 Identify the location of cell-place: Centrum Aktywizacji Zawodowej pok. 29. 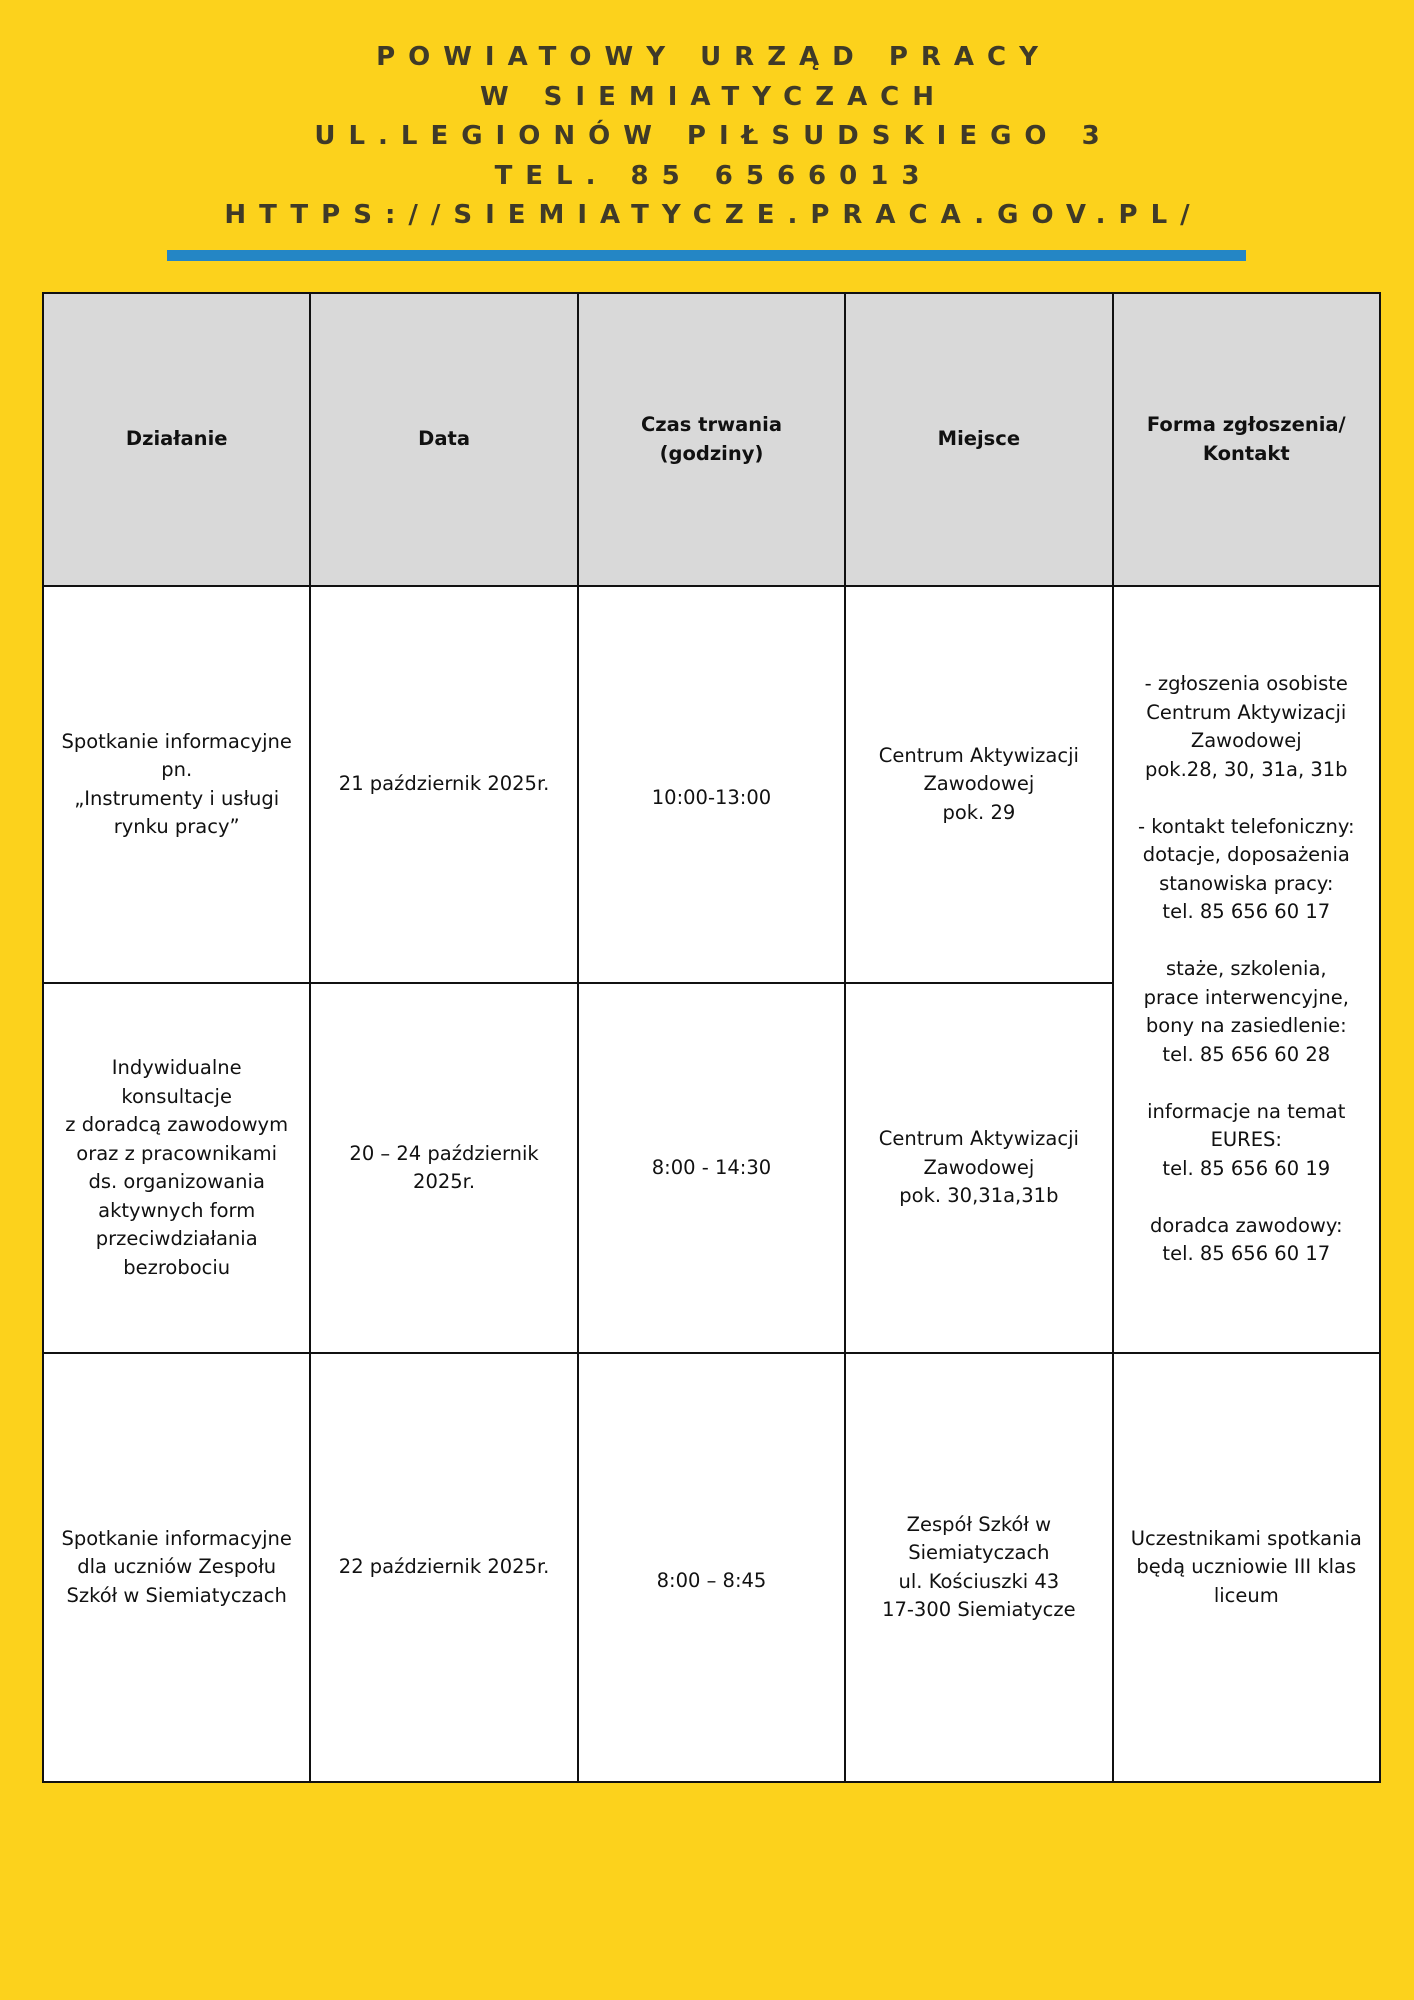
(979, 784).